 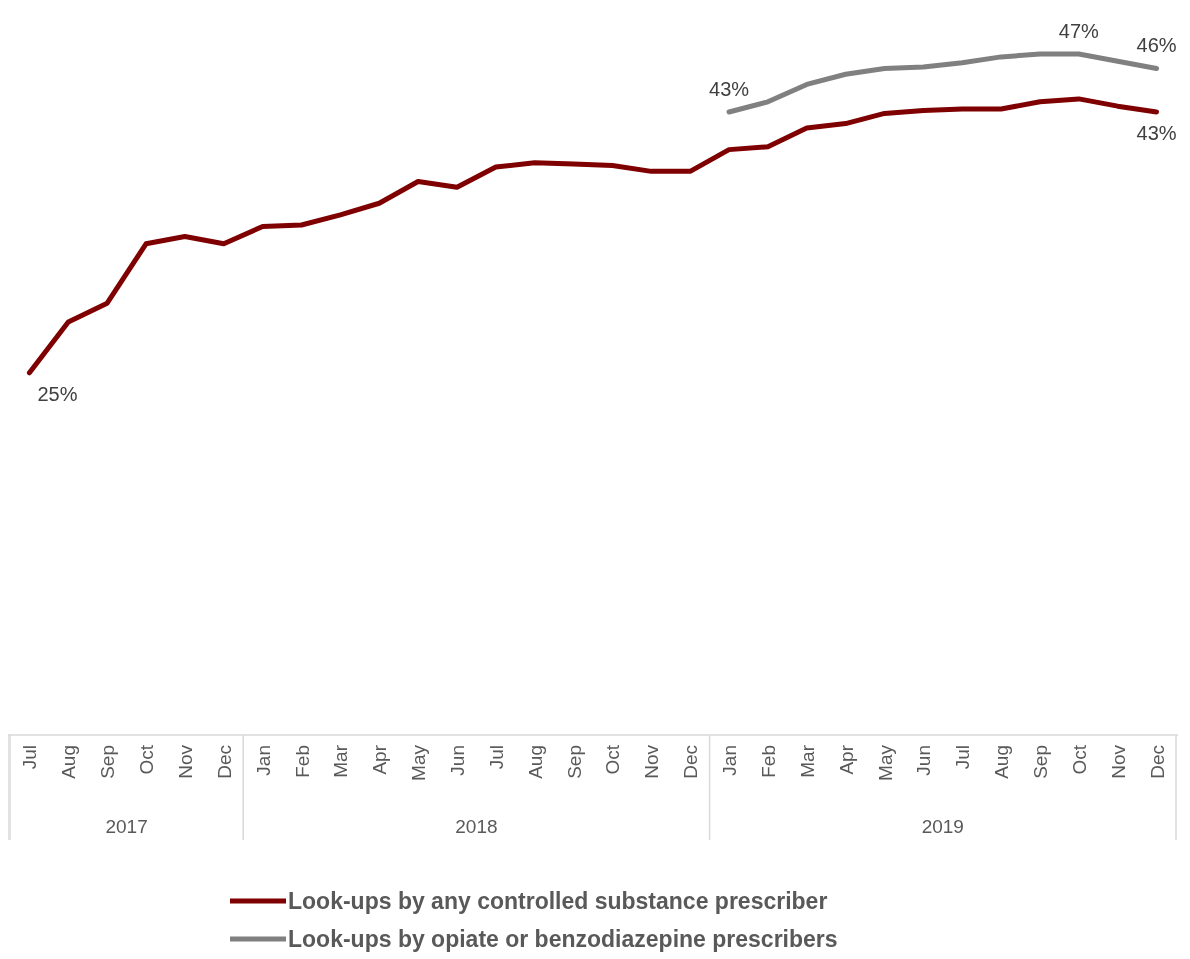 I want to click on text: 2019, so click(x=942, y=826).